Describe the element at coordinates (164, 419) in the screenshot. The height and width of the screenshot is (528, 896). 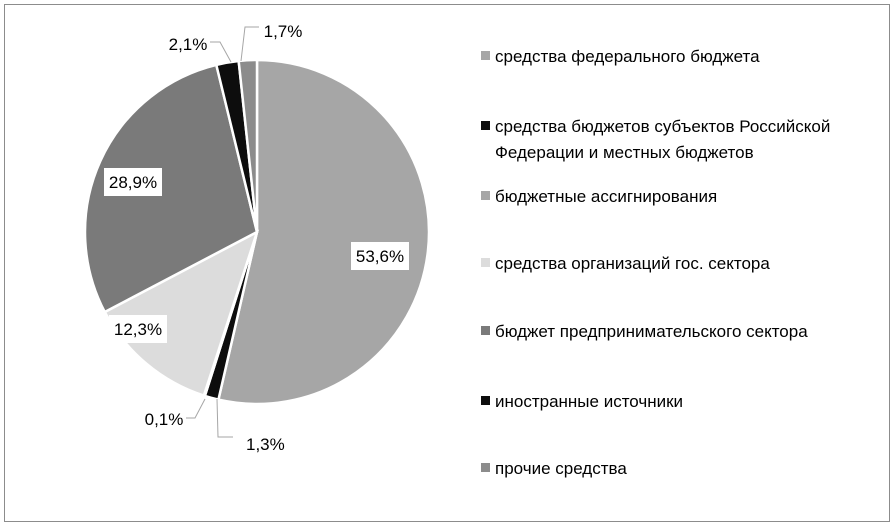
I see `data-label-3: 0,1%` at that location.